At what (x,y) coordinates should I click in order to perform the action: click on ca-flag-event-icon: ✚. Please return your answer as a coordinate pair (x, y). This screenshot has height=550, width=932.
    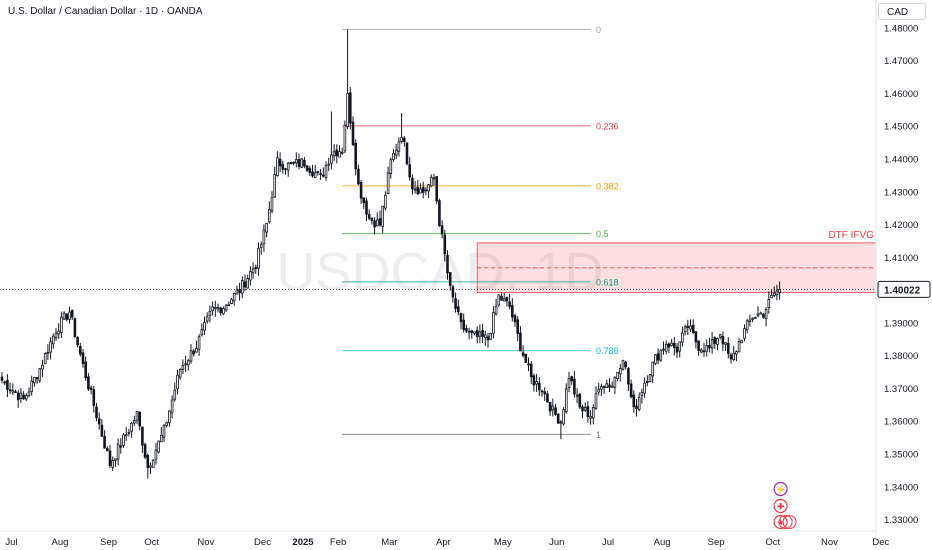
    Looking at the image, I should click on (780, 506).